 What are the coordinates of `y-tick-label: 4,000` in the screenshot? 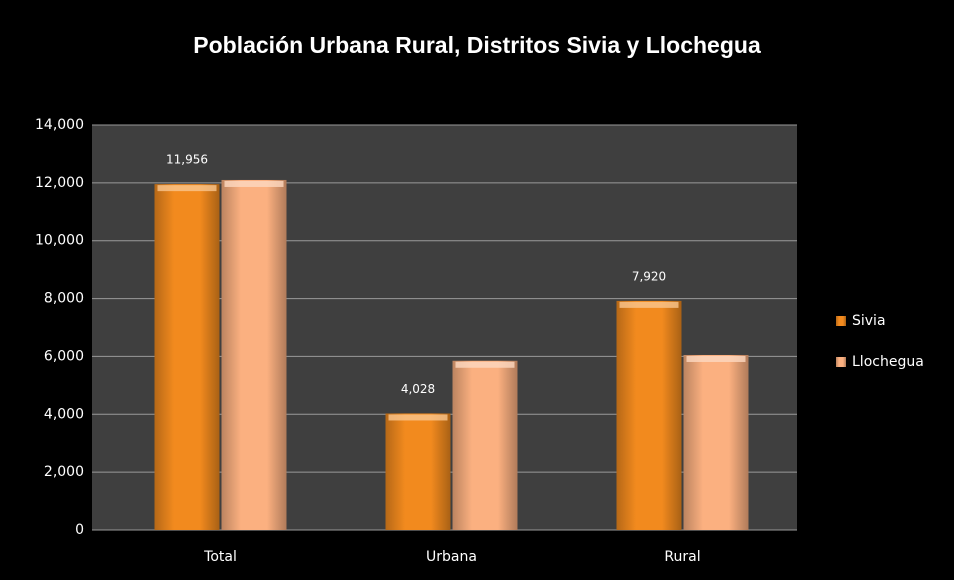 It's located at (64, 414).